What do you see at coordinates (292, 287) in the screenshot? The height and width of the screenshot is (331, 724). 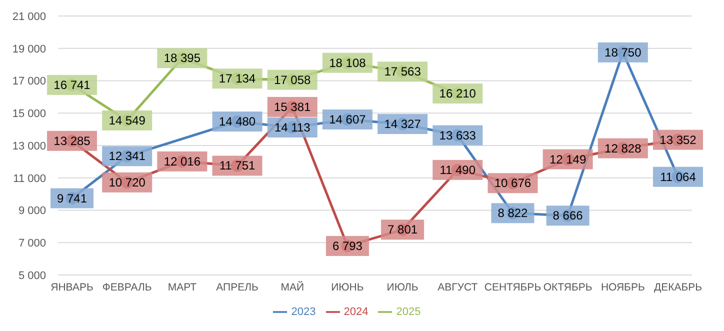 I see `x-tick-label: МАЙ` at bounding box center [292, 287].